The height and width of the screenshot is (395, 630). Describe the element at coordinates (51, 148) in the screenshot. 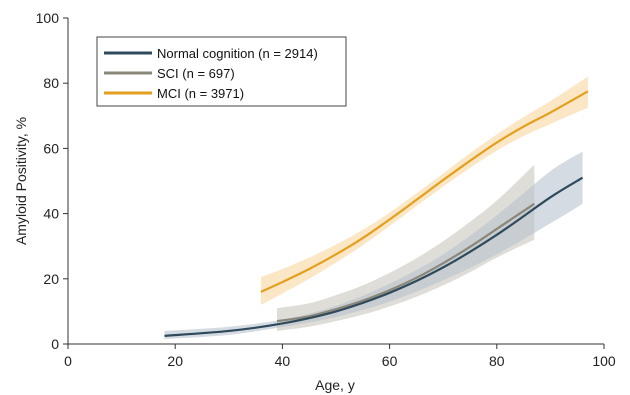

I see `y-tick-label: 60` at that location.